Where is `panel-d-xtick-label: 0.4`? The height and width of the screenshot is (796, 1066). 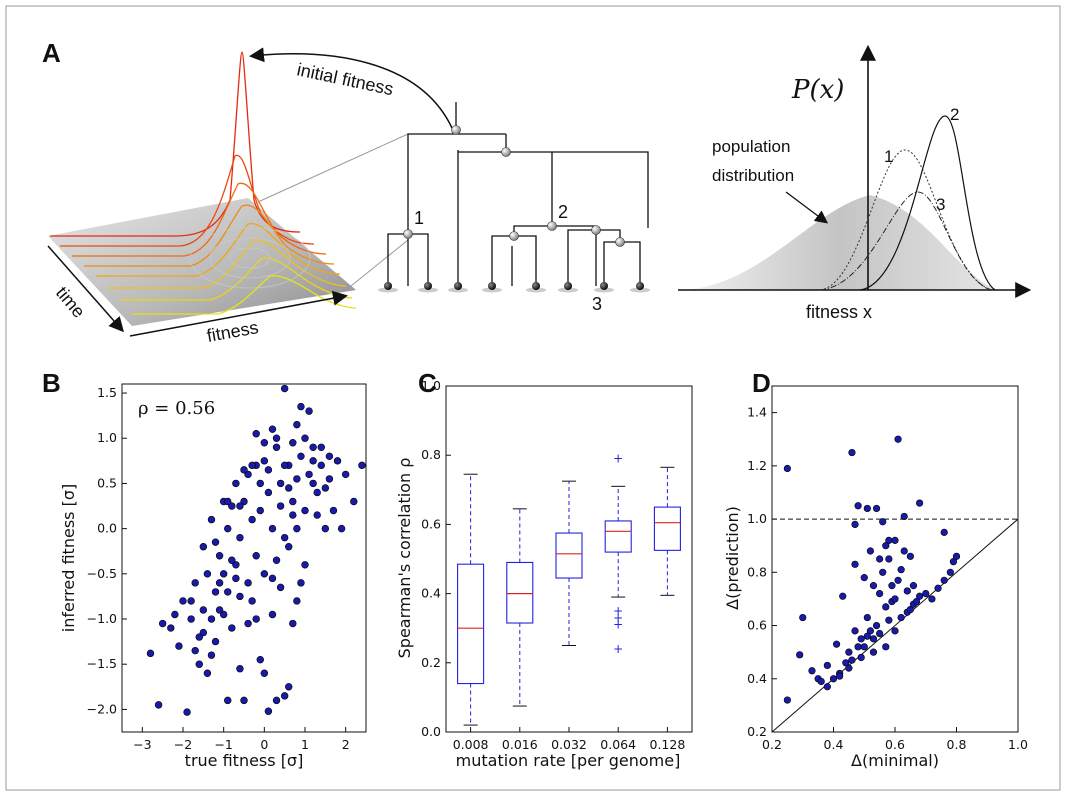
panel-d-xtick-label: 0.4 is located at coordinates (834, 744).